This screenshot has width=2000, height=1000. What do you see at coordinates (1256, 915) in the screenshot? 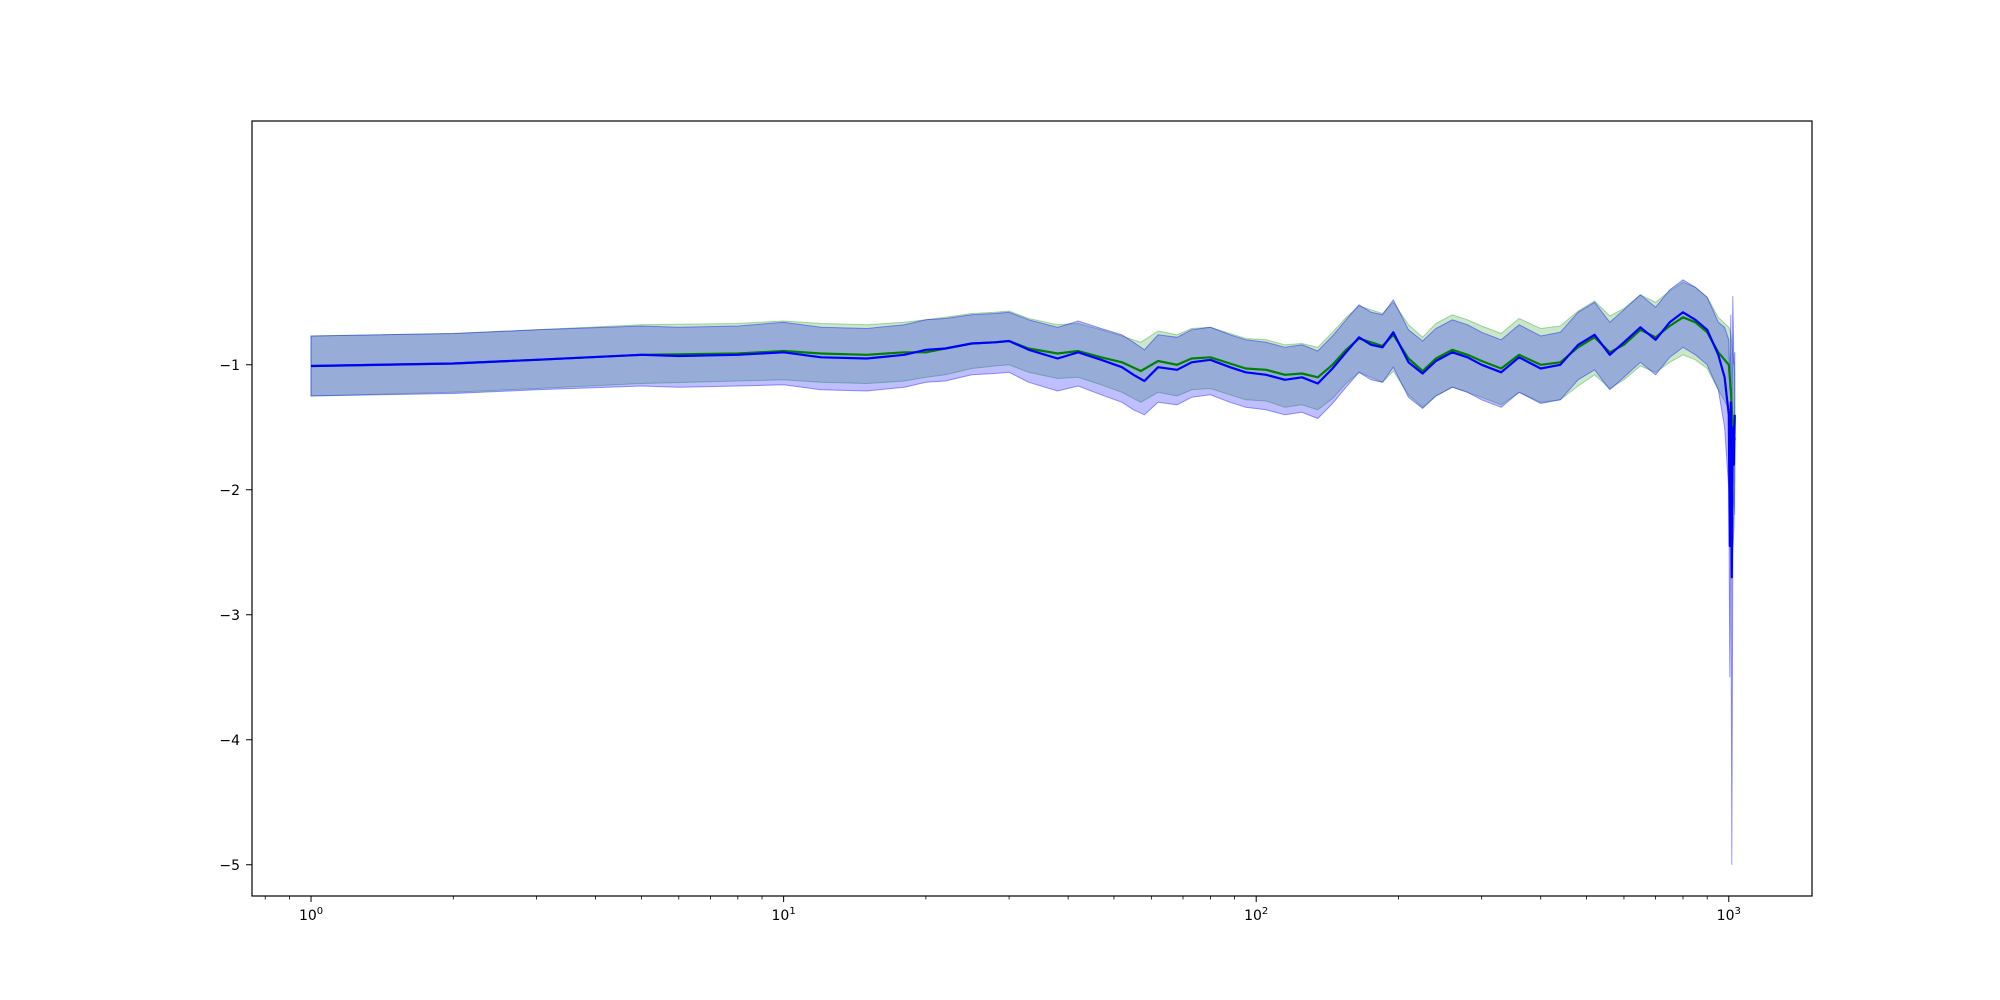
I see `x-tick-label: 102` at bounding box center [1256, 915].